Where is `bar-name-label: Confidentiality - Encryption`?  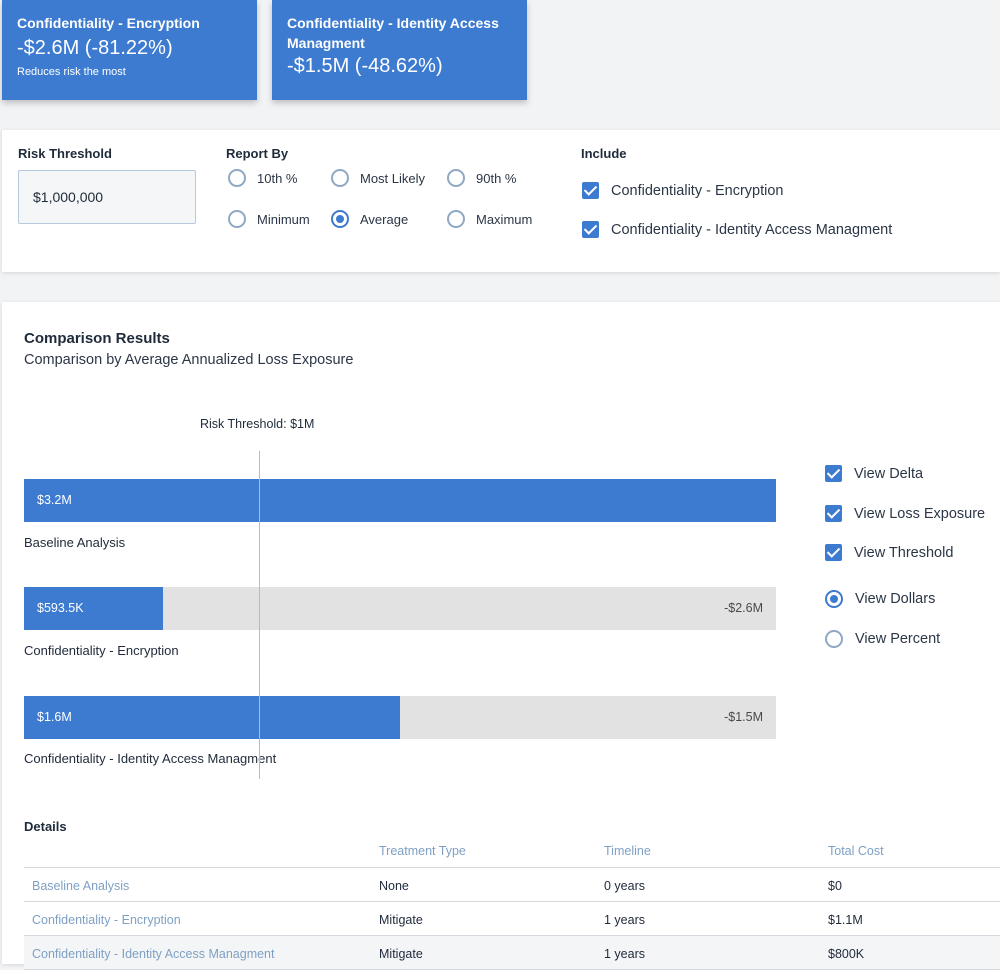
bar-name-label: Confidentiality - Encryption is located at coordinates (101, 650).